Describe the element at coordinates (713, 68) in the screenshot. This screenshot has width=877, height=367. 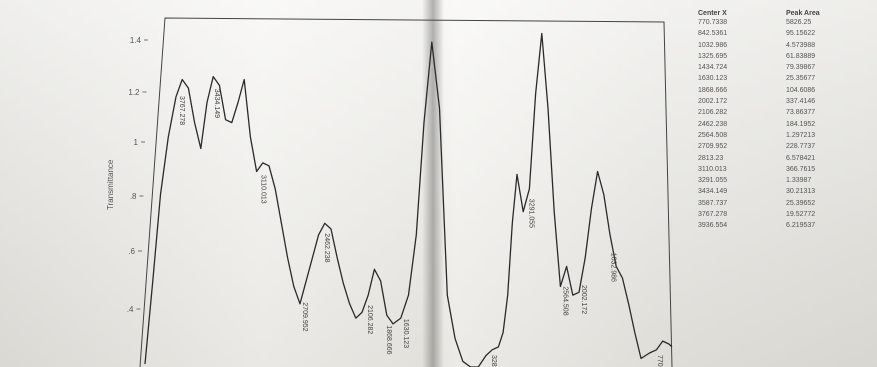
I see `center-x-cell: 1434.724` at that location.